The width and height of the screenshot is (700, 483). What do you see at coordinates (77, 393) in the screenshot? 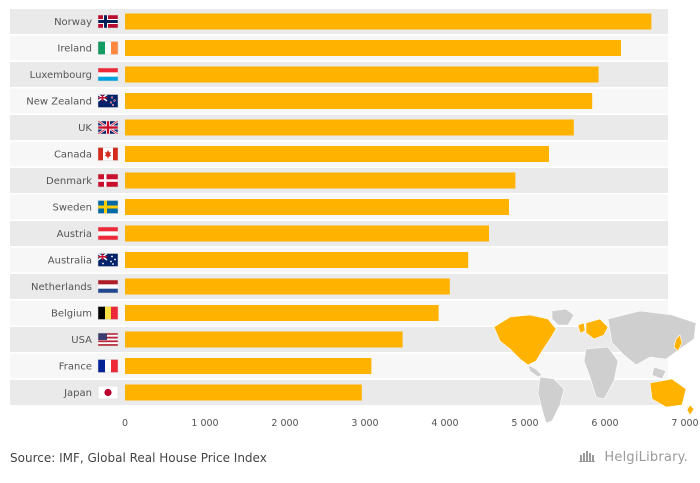
I see `category-label: Japan` at bounding box center [77, 393].